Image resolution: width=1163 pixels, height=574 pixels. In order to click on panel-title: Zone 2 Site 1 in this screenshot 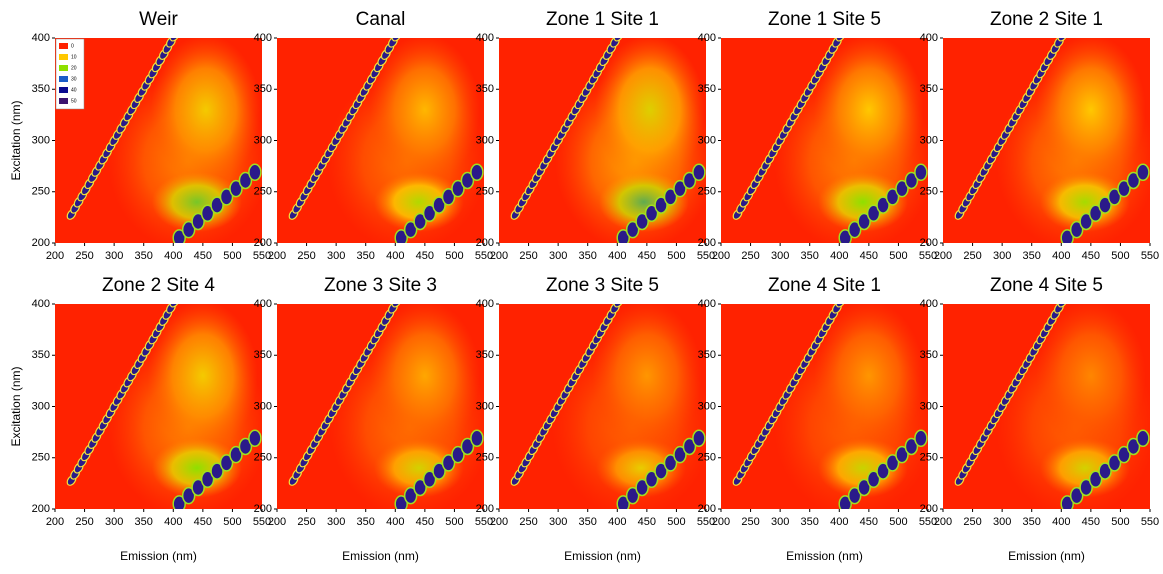, I will do `click(1046, 19)`.